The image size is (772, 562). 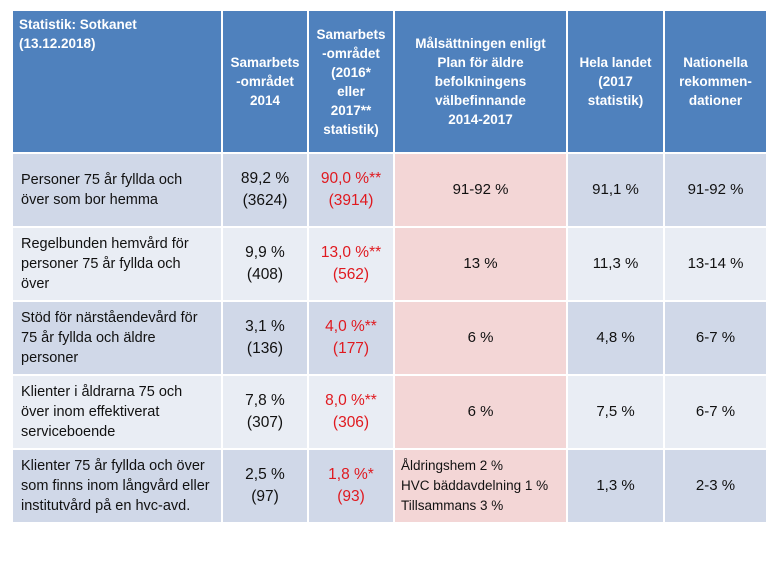 I want to click on national-value: 2-3 %, so click(x=715, y=486).